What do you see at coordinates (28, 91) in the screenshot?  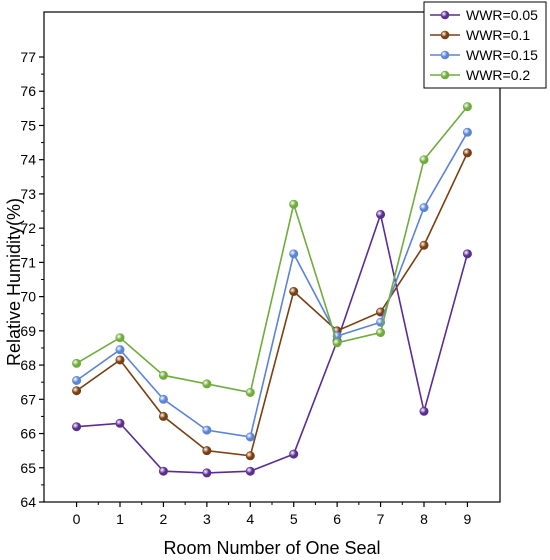 I see `y-tick-label: 76` at bounding box center [28, 91].